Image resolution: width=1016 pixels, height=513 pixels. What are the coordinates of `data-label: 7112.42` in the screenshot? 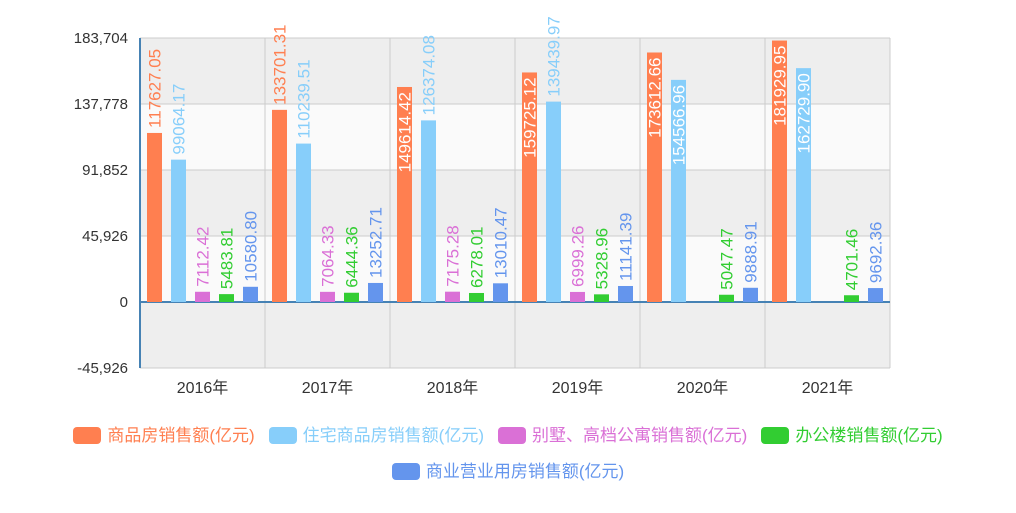 It's located at (203, 257).